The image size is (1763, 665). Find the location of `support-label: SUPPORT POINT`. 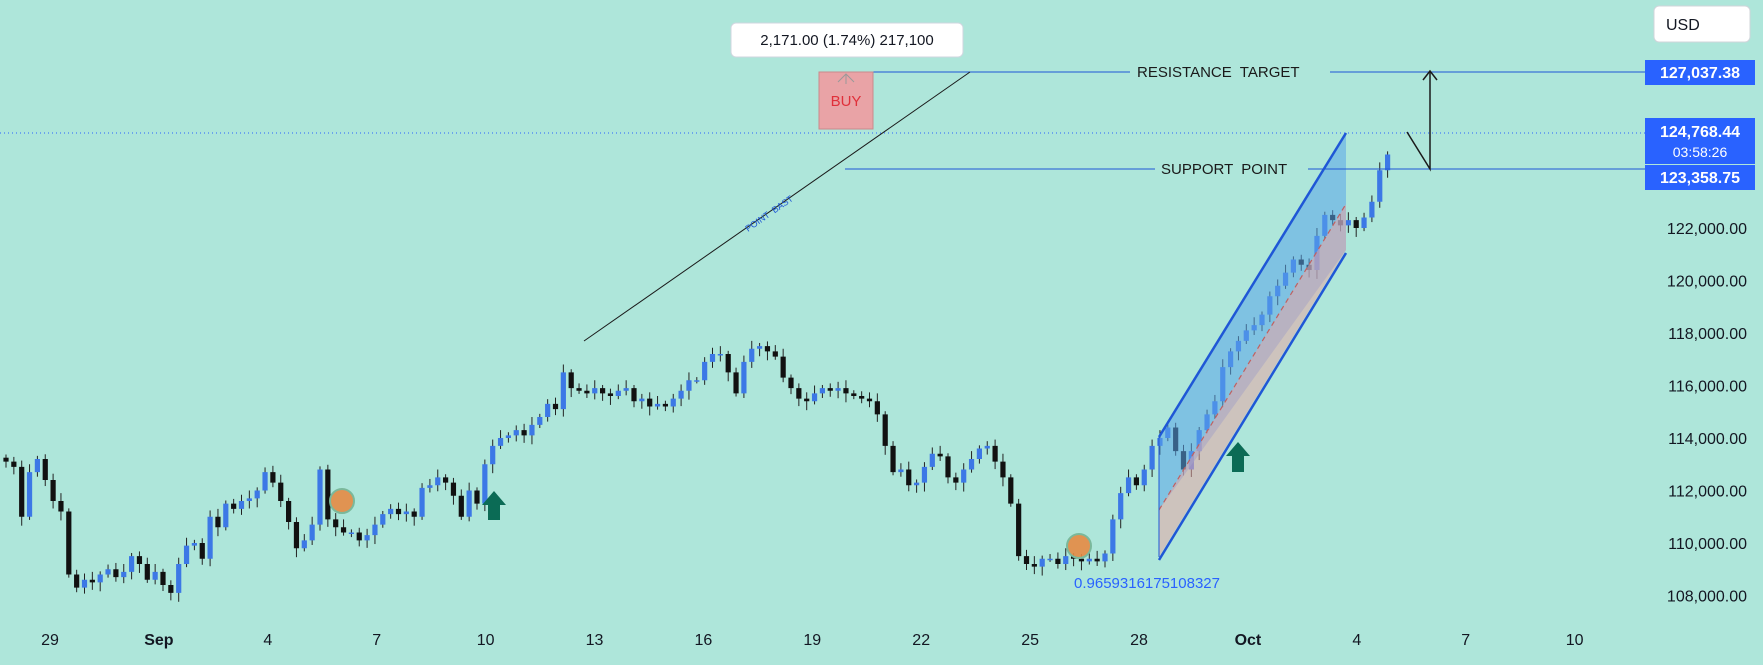

support-label: SUPPORT POINT is located at coordinates (1224, 169).